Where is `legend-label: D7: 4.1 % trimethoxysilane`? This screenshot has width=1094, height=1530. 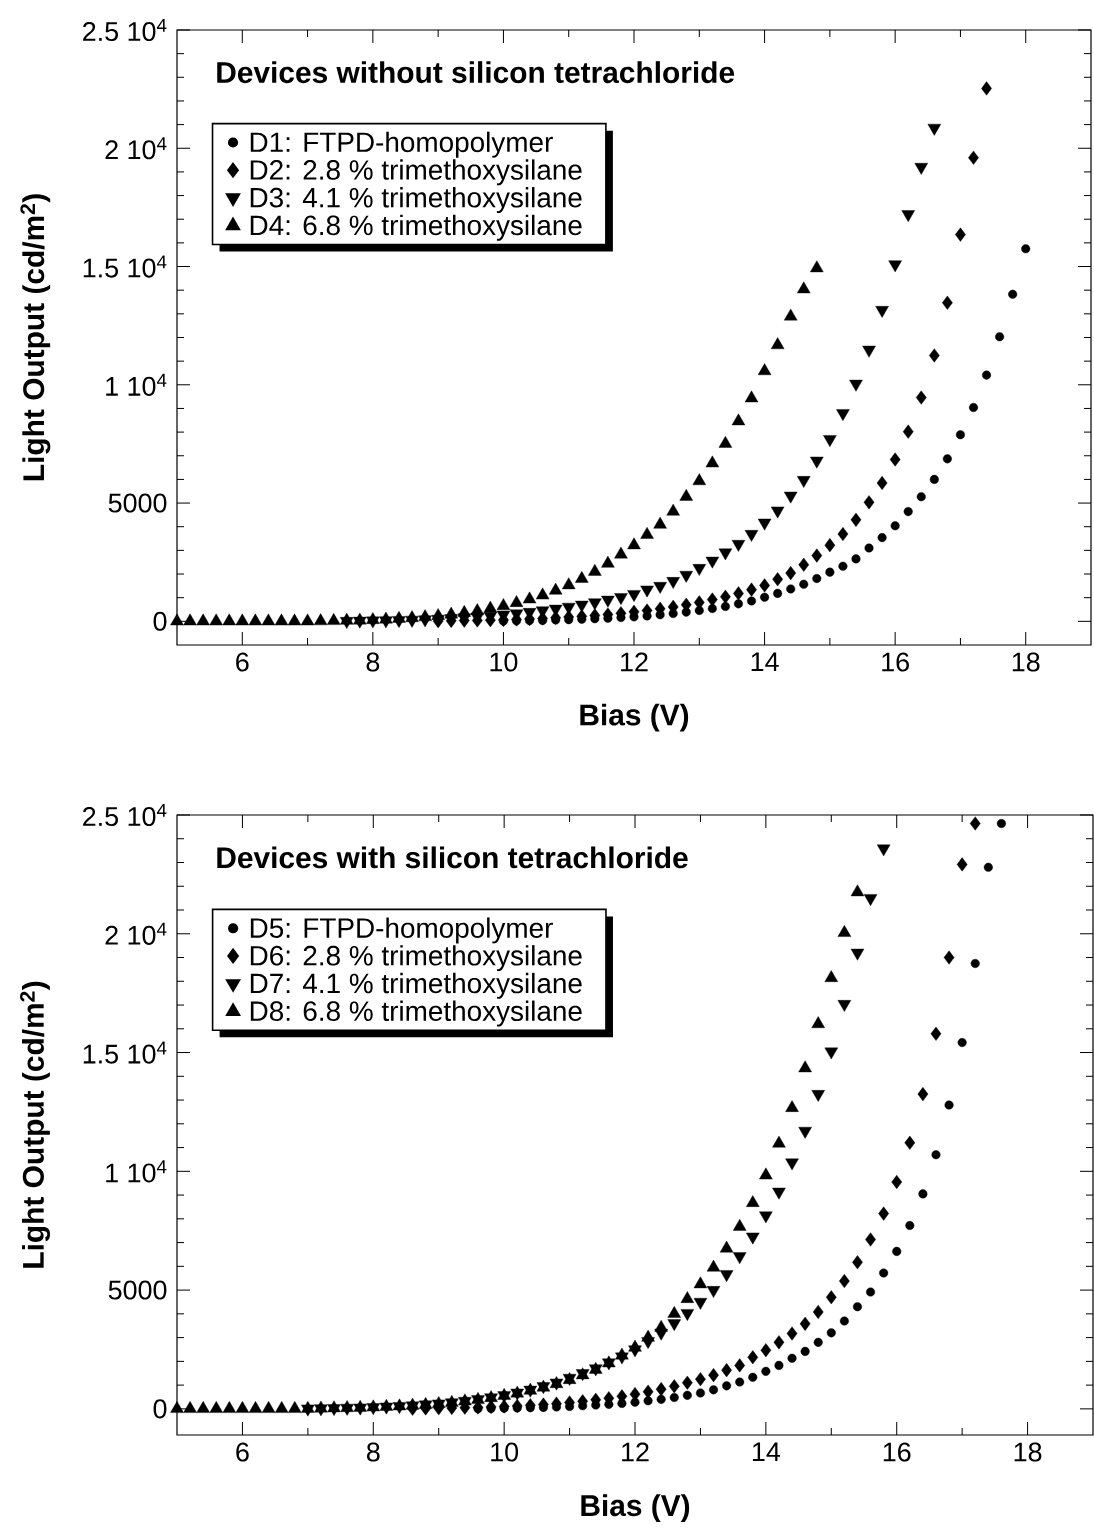
legend-label: D7: 4.1 % trimethoxysilane is located at coordinates (416, 985).